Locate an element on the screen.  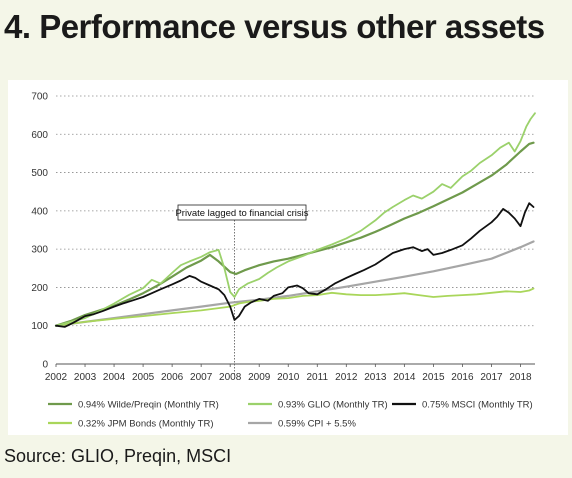
x-tick-label: 2013 is located at coordinates (375, 377).